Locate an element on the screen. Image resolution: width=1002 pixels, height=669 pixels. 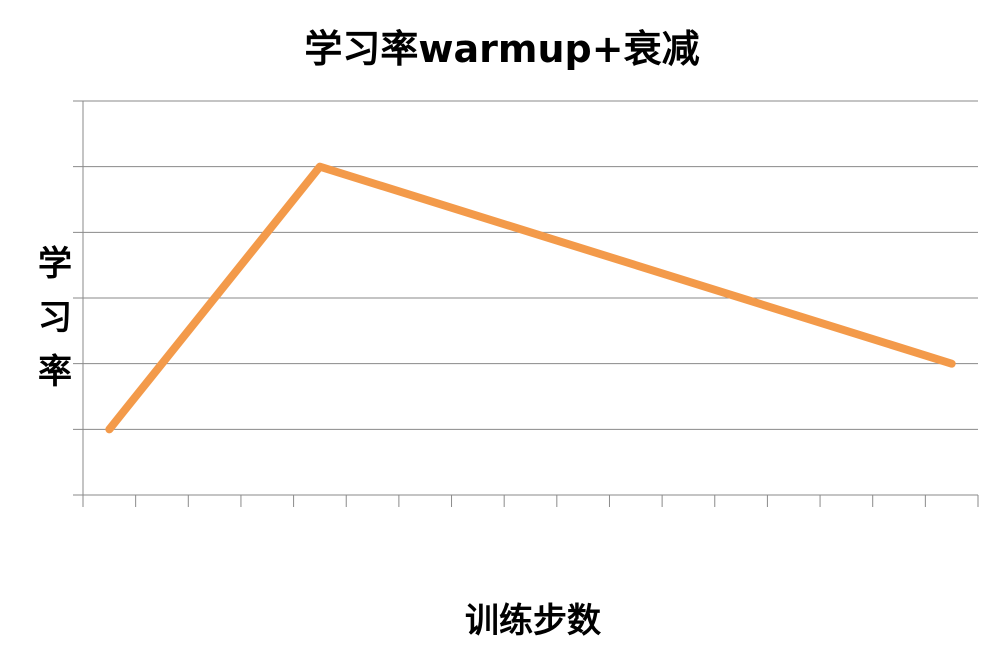
chart-title: 学习率warmup+衰减 is located at coordinates (501, 49).